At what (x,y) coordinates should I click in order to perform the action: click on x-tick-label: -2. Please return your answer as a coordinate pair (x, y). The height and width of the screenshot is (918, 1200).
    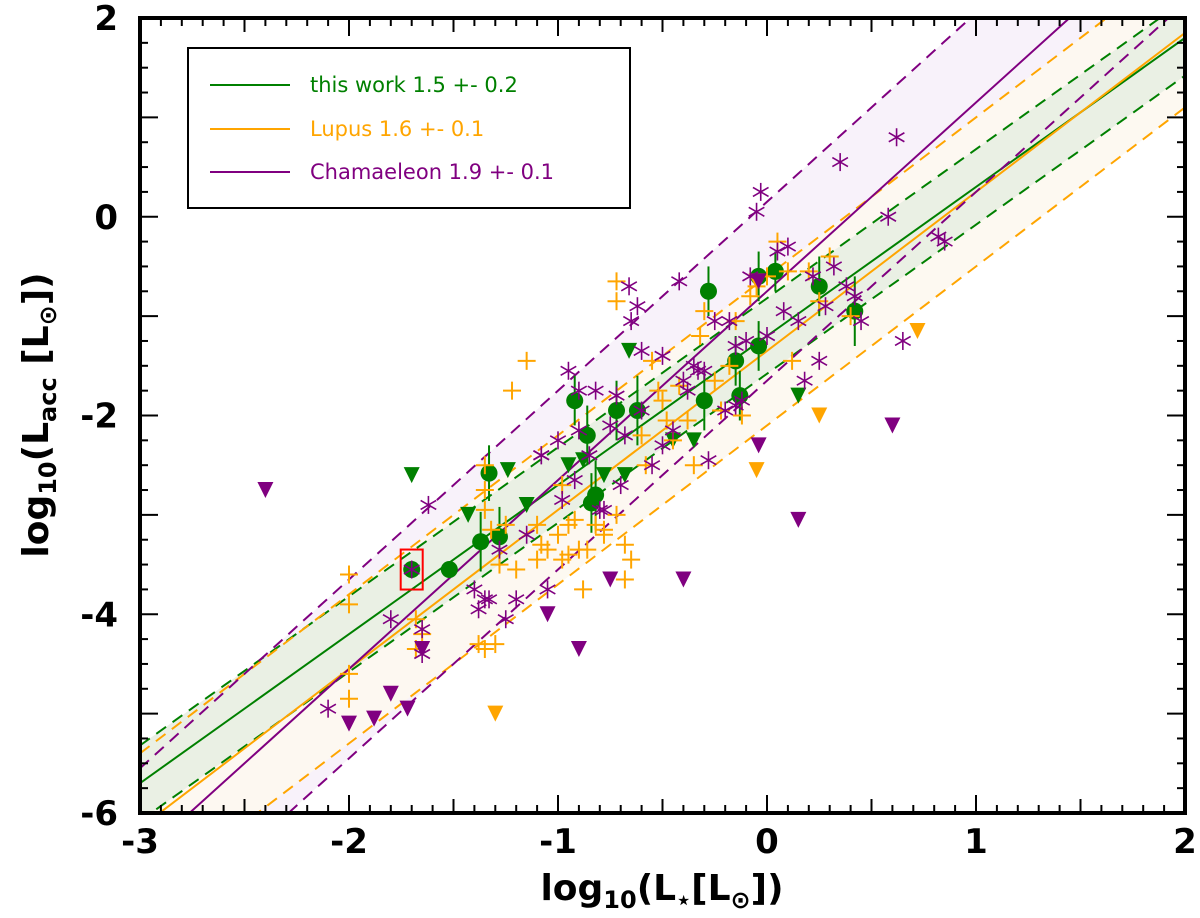
    Looking at the image, I should click on (349, 842).